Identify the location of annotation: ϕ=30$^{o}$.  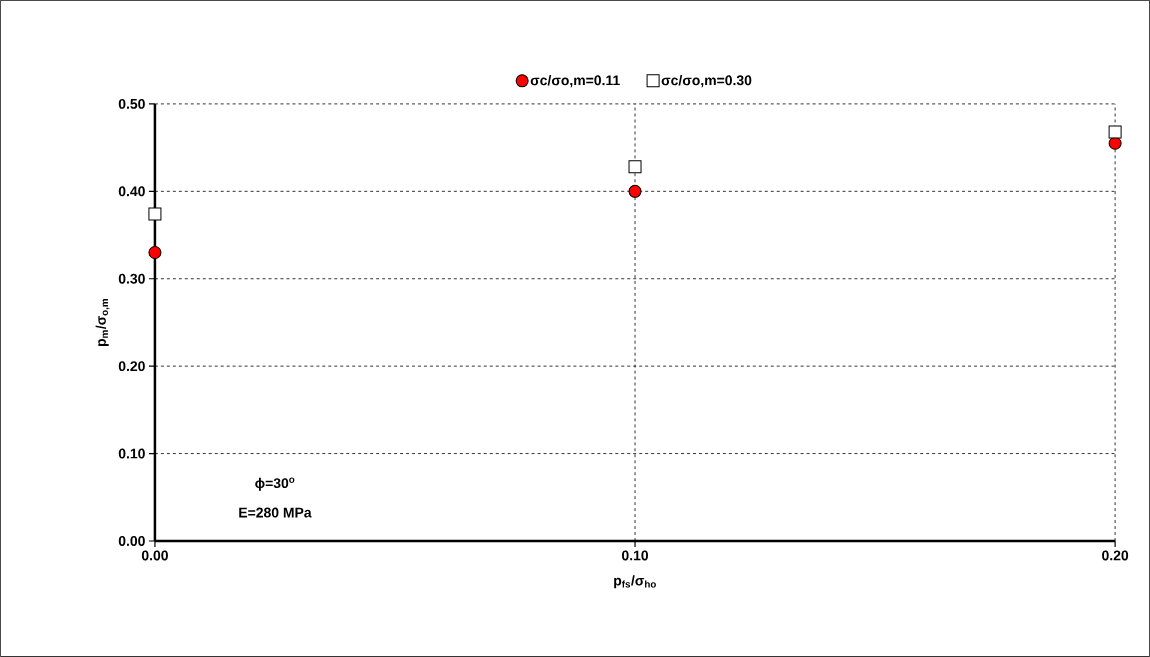
(275, 484).